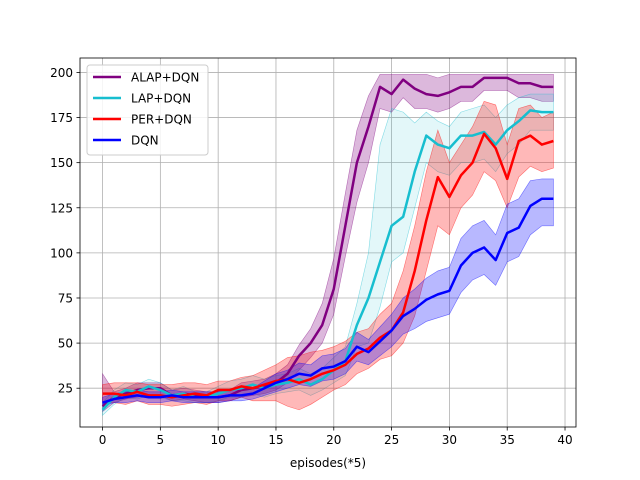  Describe the element at coordinates (564, 440) in the screenshot. I see `x-tick-label-40: 40` at that location.